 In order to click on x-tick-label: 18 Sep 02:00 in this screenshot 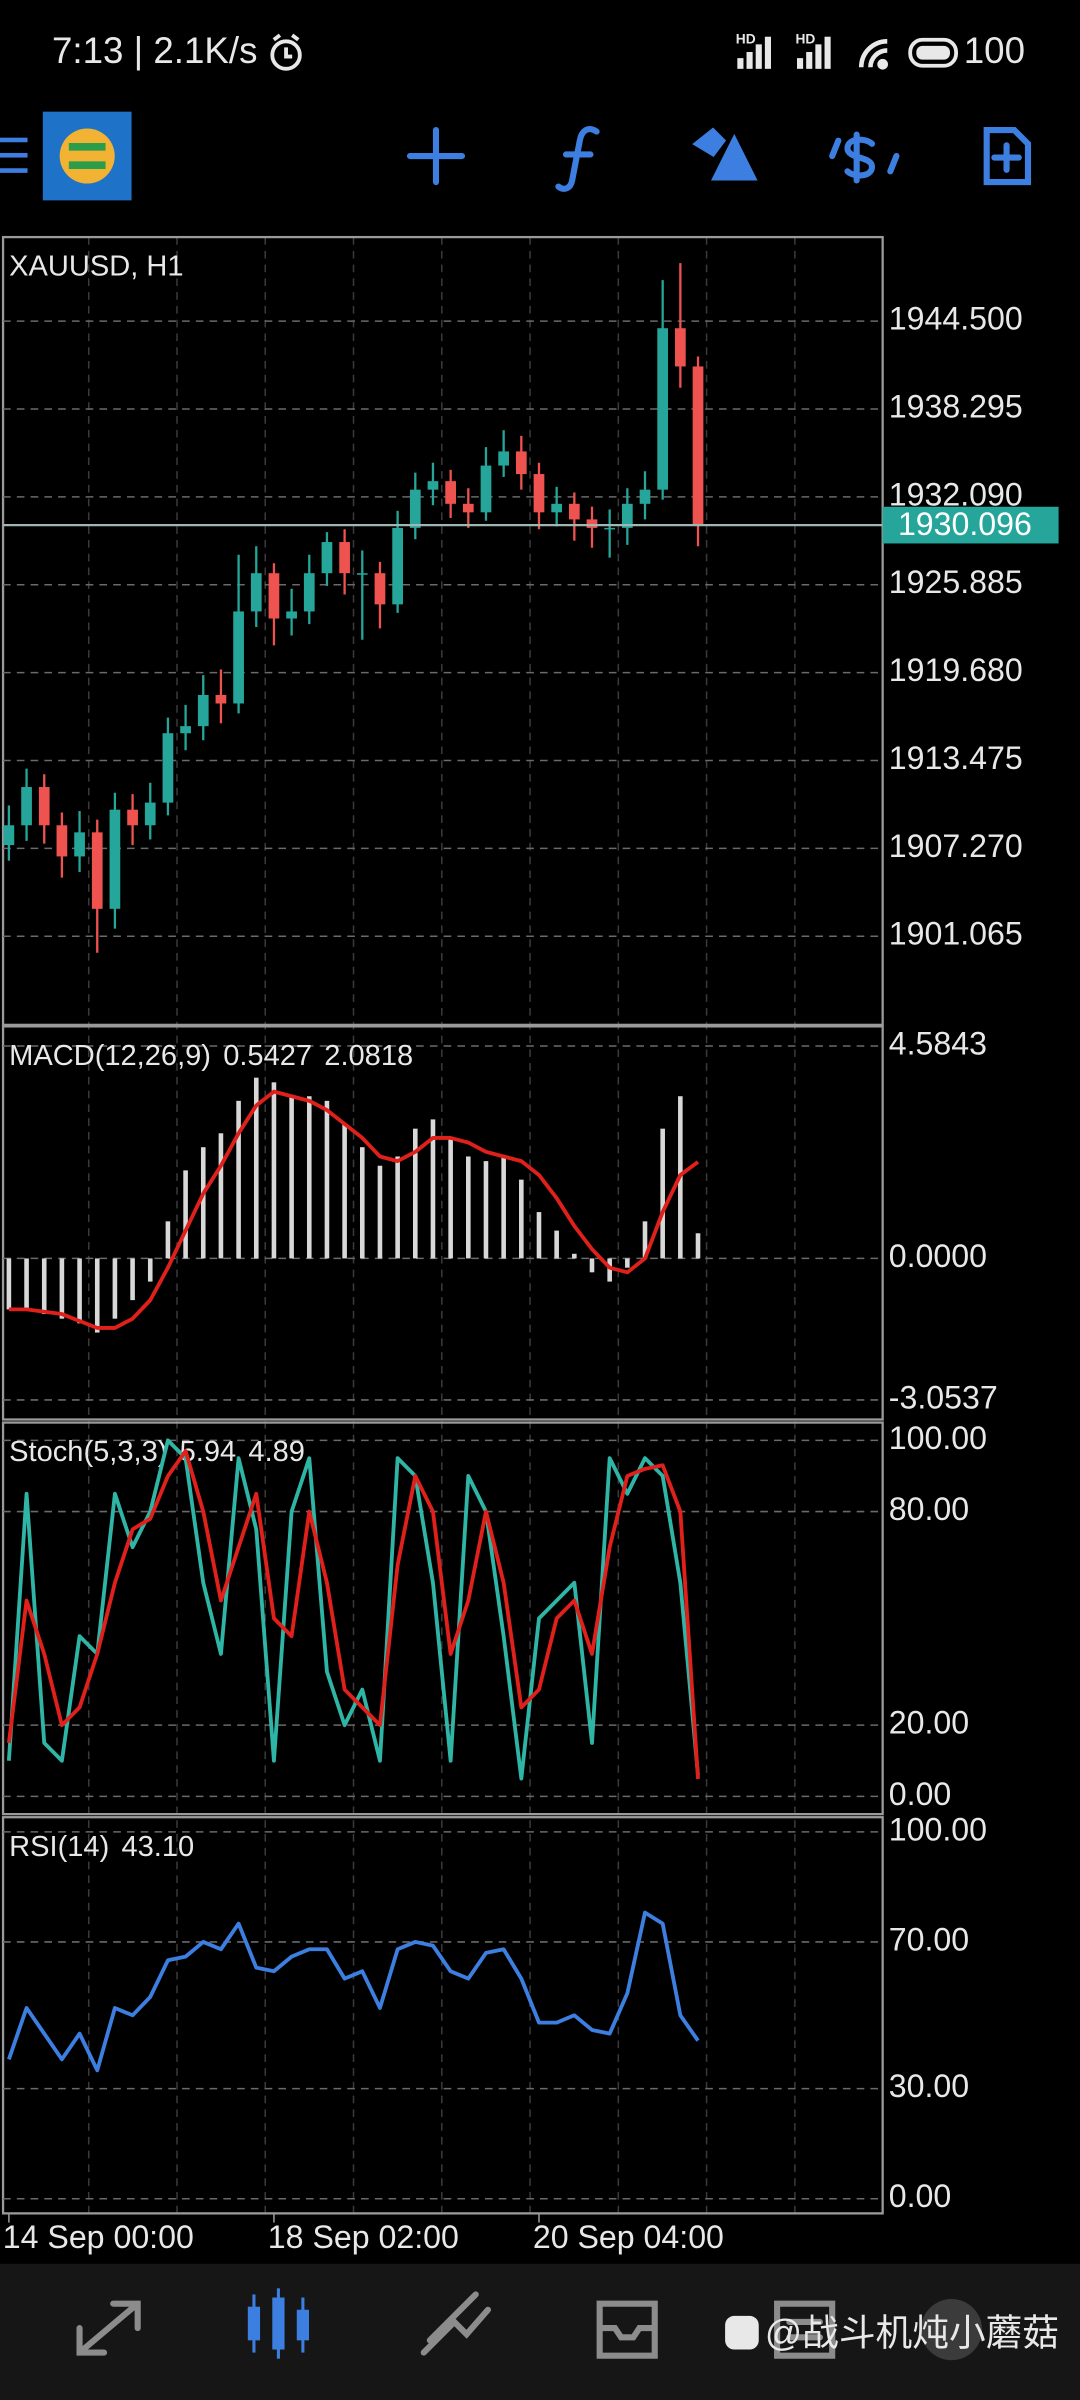, I will do `click(363, 2237)`.